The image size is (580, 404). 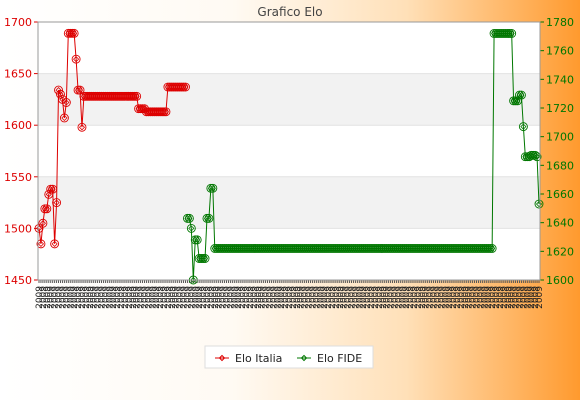 What do you see at coordinates (222, 358) in the screenshot?
I see `legend-marker` at bounding box center [222, 358].